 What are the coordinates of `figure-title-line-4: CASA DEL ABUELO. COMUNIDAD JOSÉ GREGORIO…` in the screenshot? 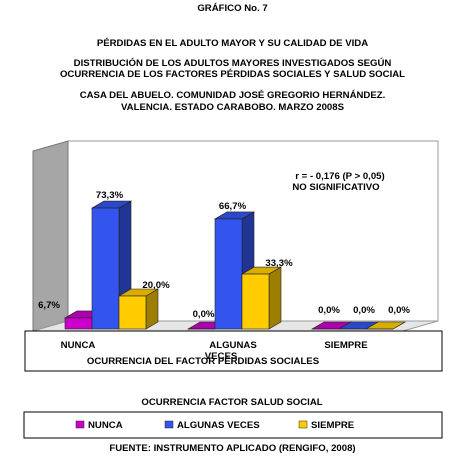 It's located at (232, 95).